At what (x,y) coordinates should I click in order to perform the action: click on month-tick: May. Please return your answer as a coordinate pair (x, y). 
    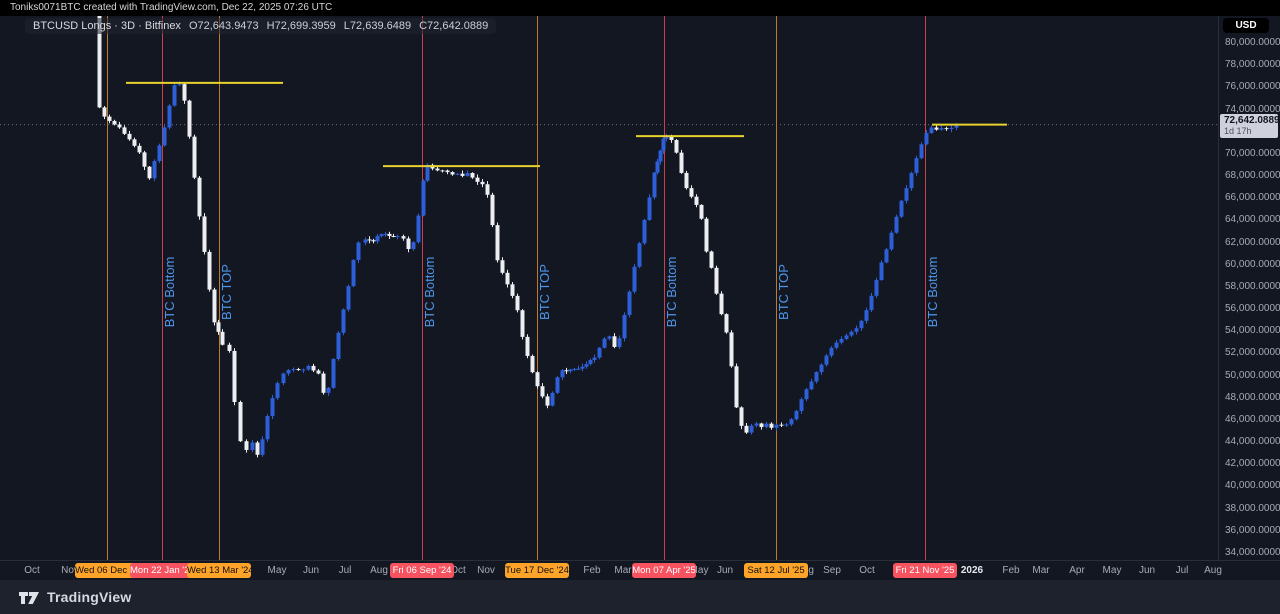
    Looking at the image, I should click on (699, 570).